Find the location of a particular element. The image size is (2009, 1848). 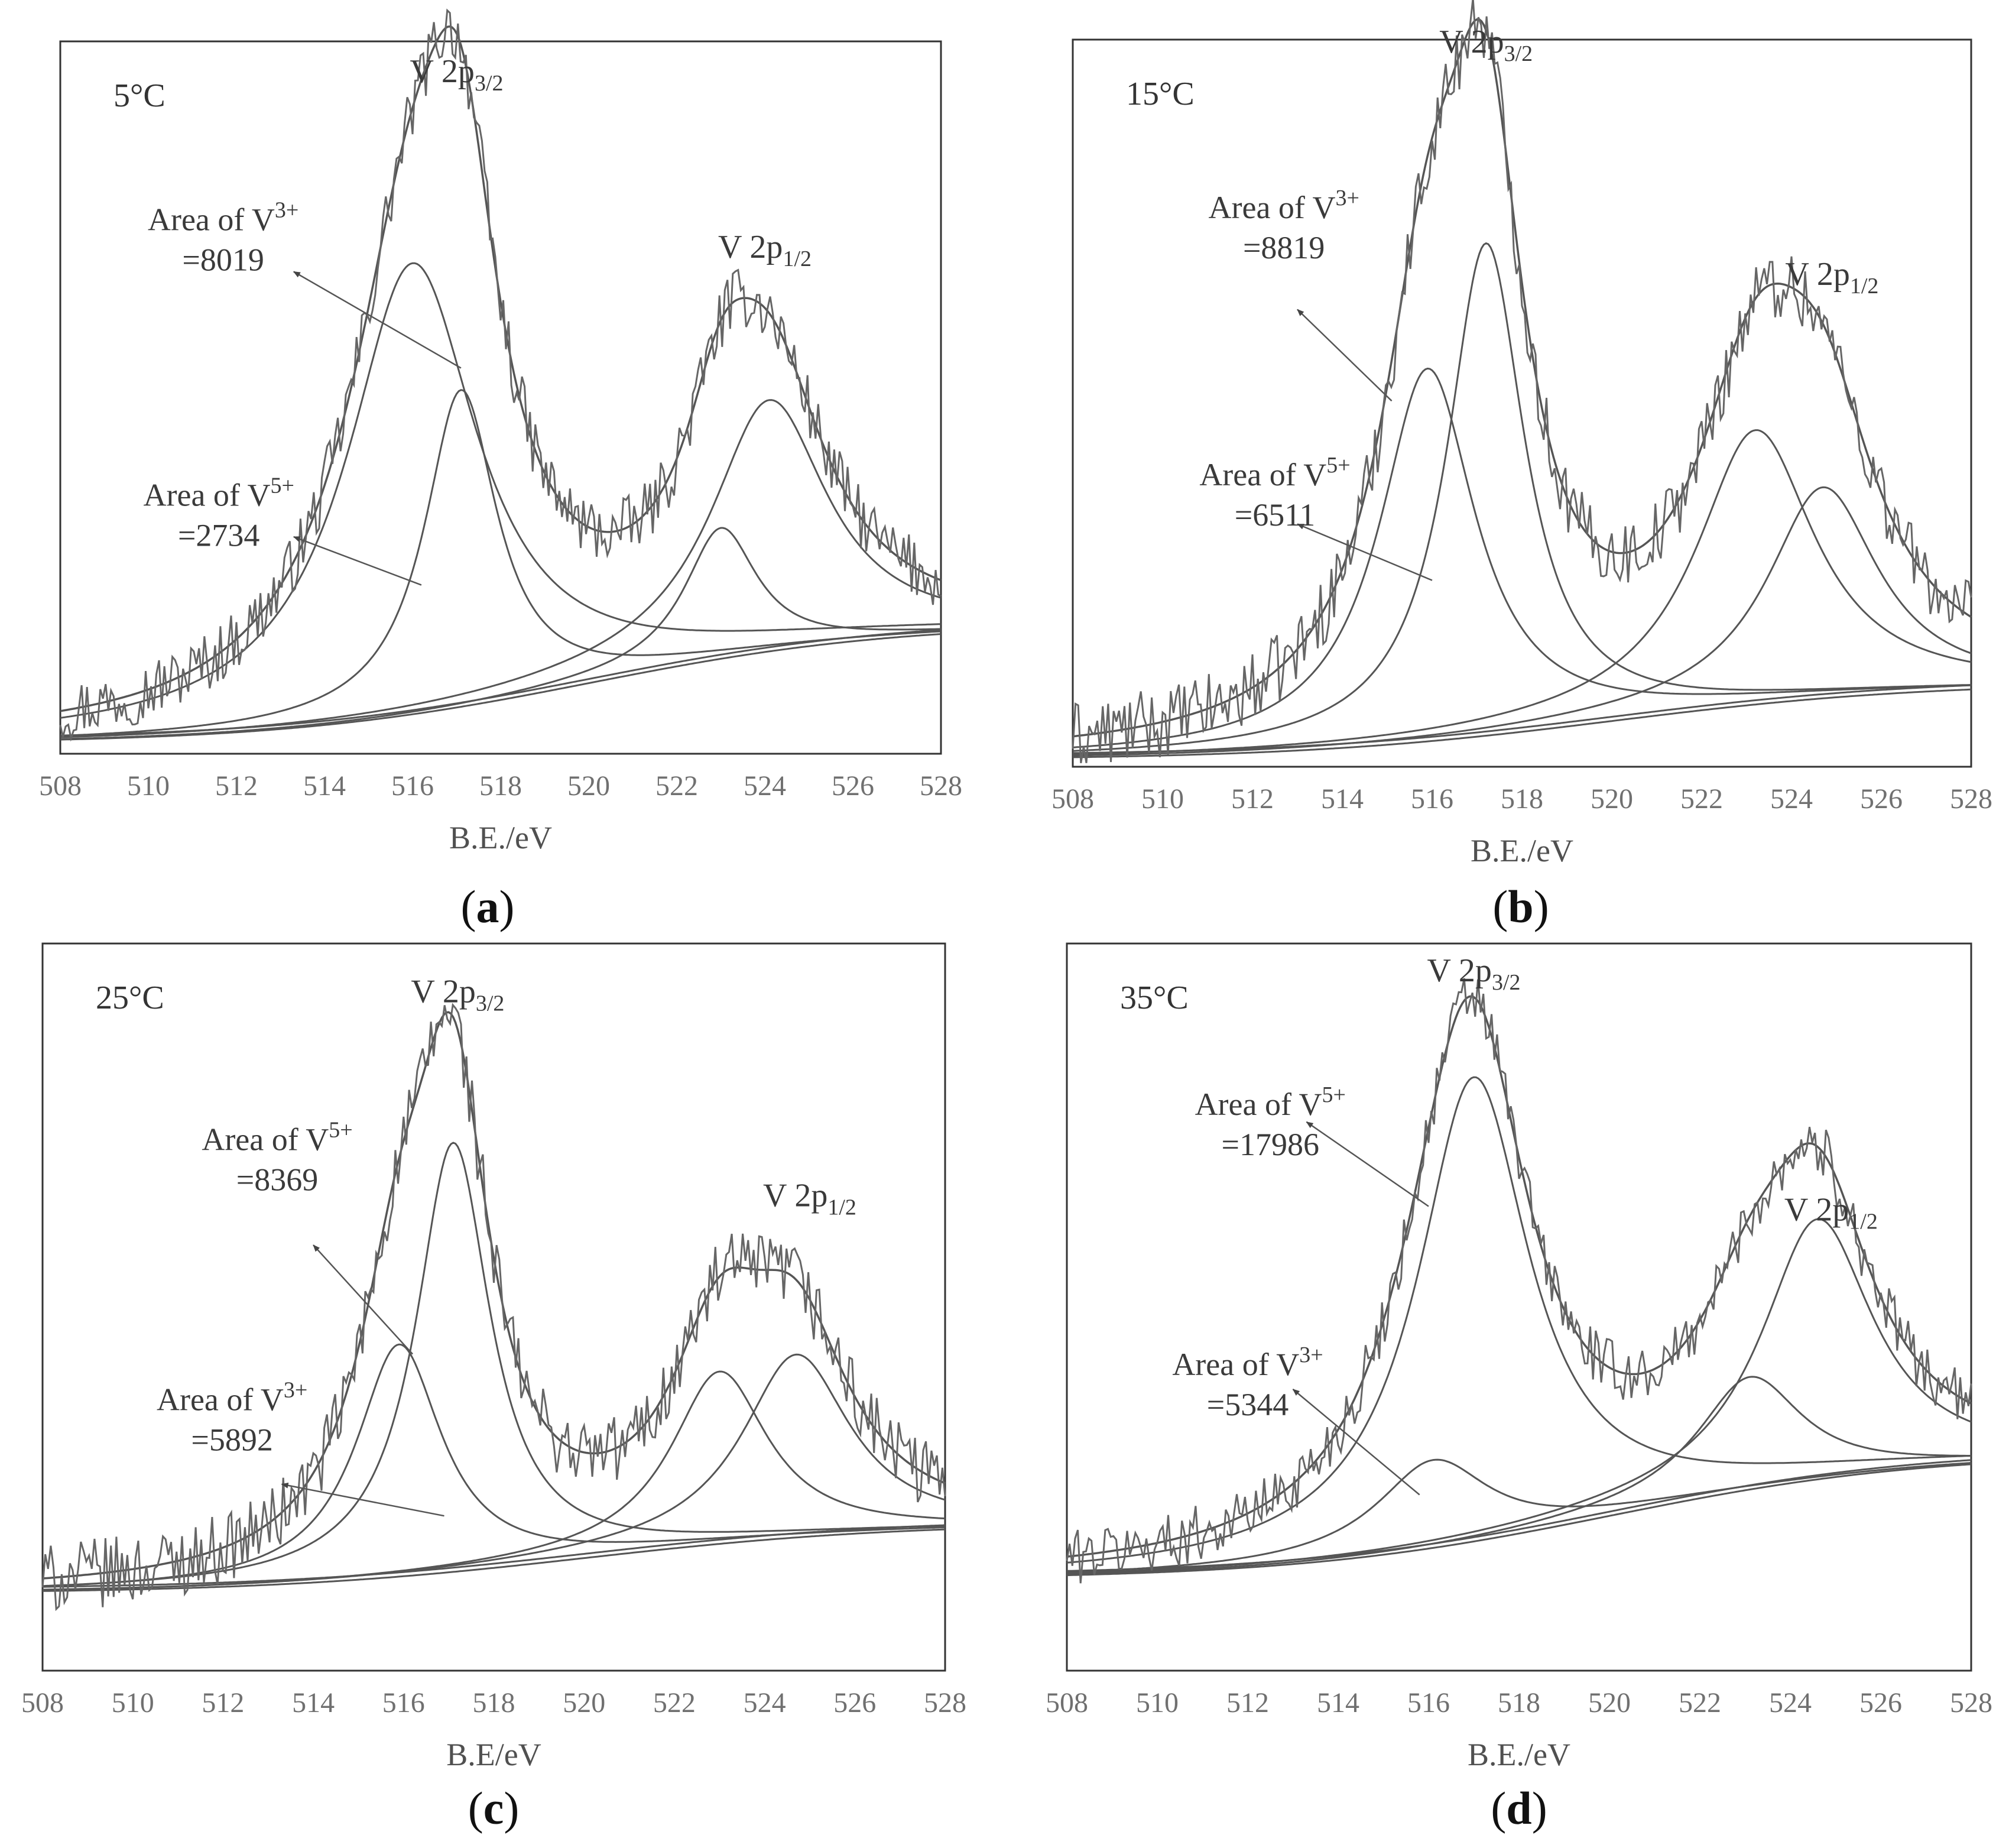

panel-letter: (c) is located at coordinates (494, 1808).